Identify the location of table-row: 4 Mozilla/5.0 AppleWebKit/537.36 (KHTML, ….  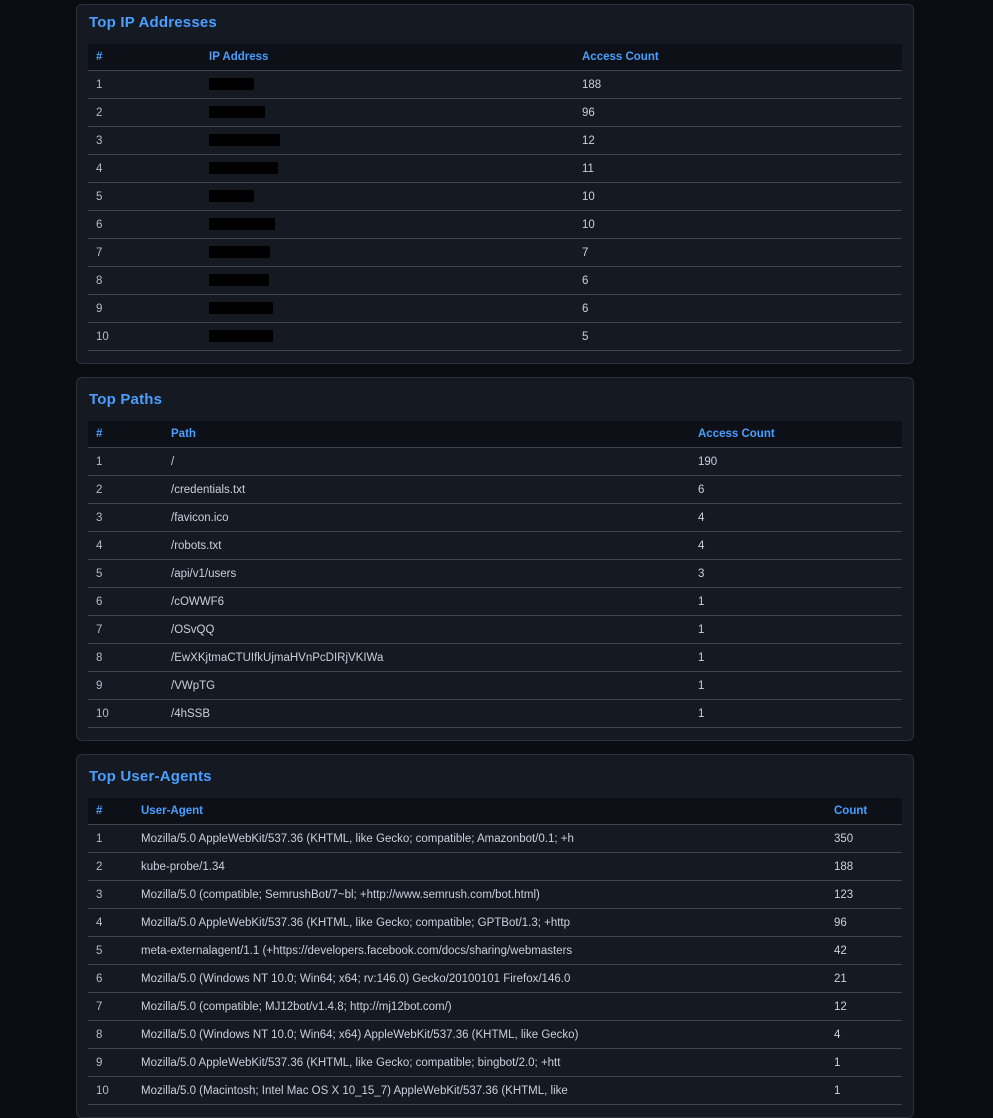
(495, 922).